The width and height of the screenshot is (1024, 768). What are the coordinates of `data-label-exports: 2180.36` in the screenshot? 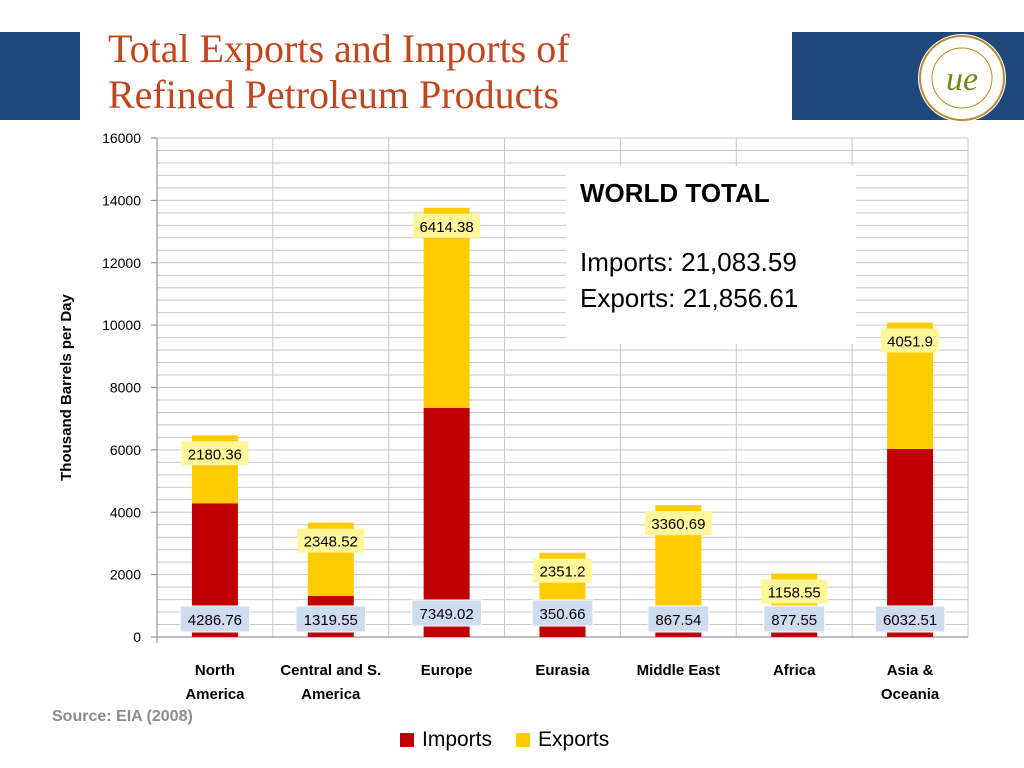 It's located at (215, 454).